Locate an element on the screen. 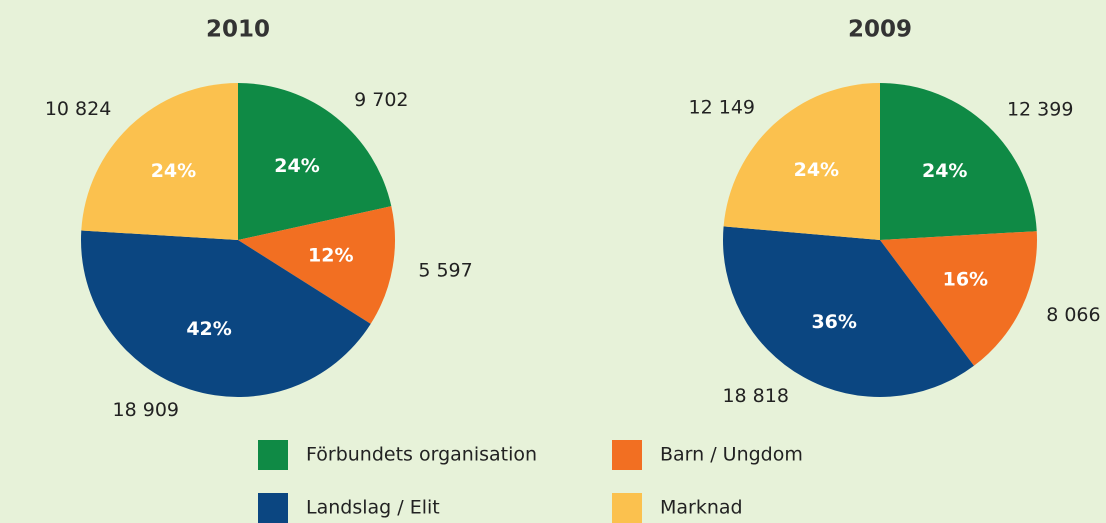  legend-label: Marknad is located at coordinates (701, 508).